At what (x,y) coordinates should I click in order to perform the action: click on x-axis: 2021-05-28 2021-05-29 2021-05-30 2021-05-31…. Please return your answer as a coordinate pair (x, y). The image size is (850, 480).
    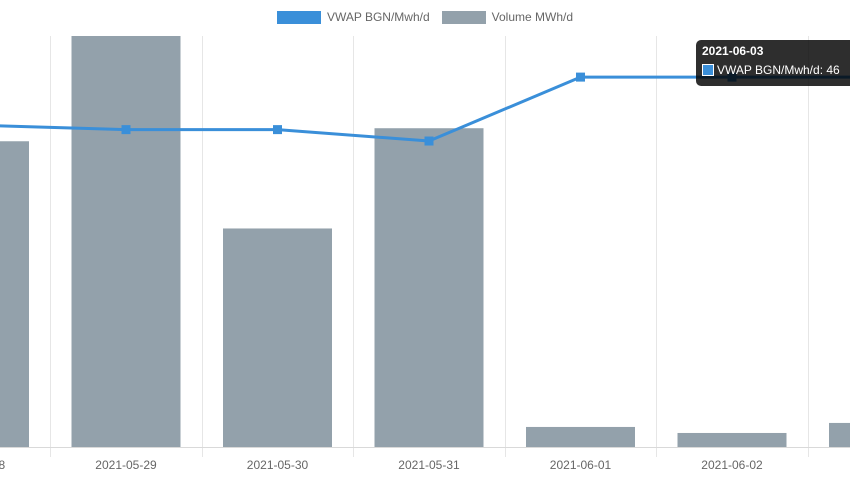
    Looking at the image, I should click on (381, 465).